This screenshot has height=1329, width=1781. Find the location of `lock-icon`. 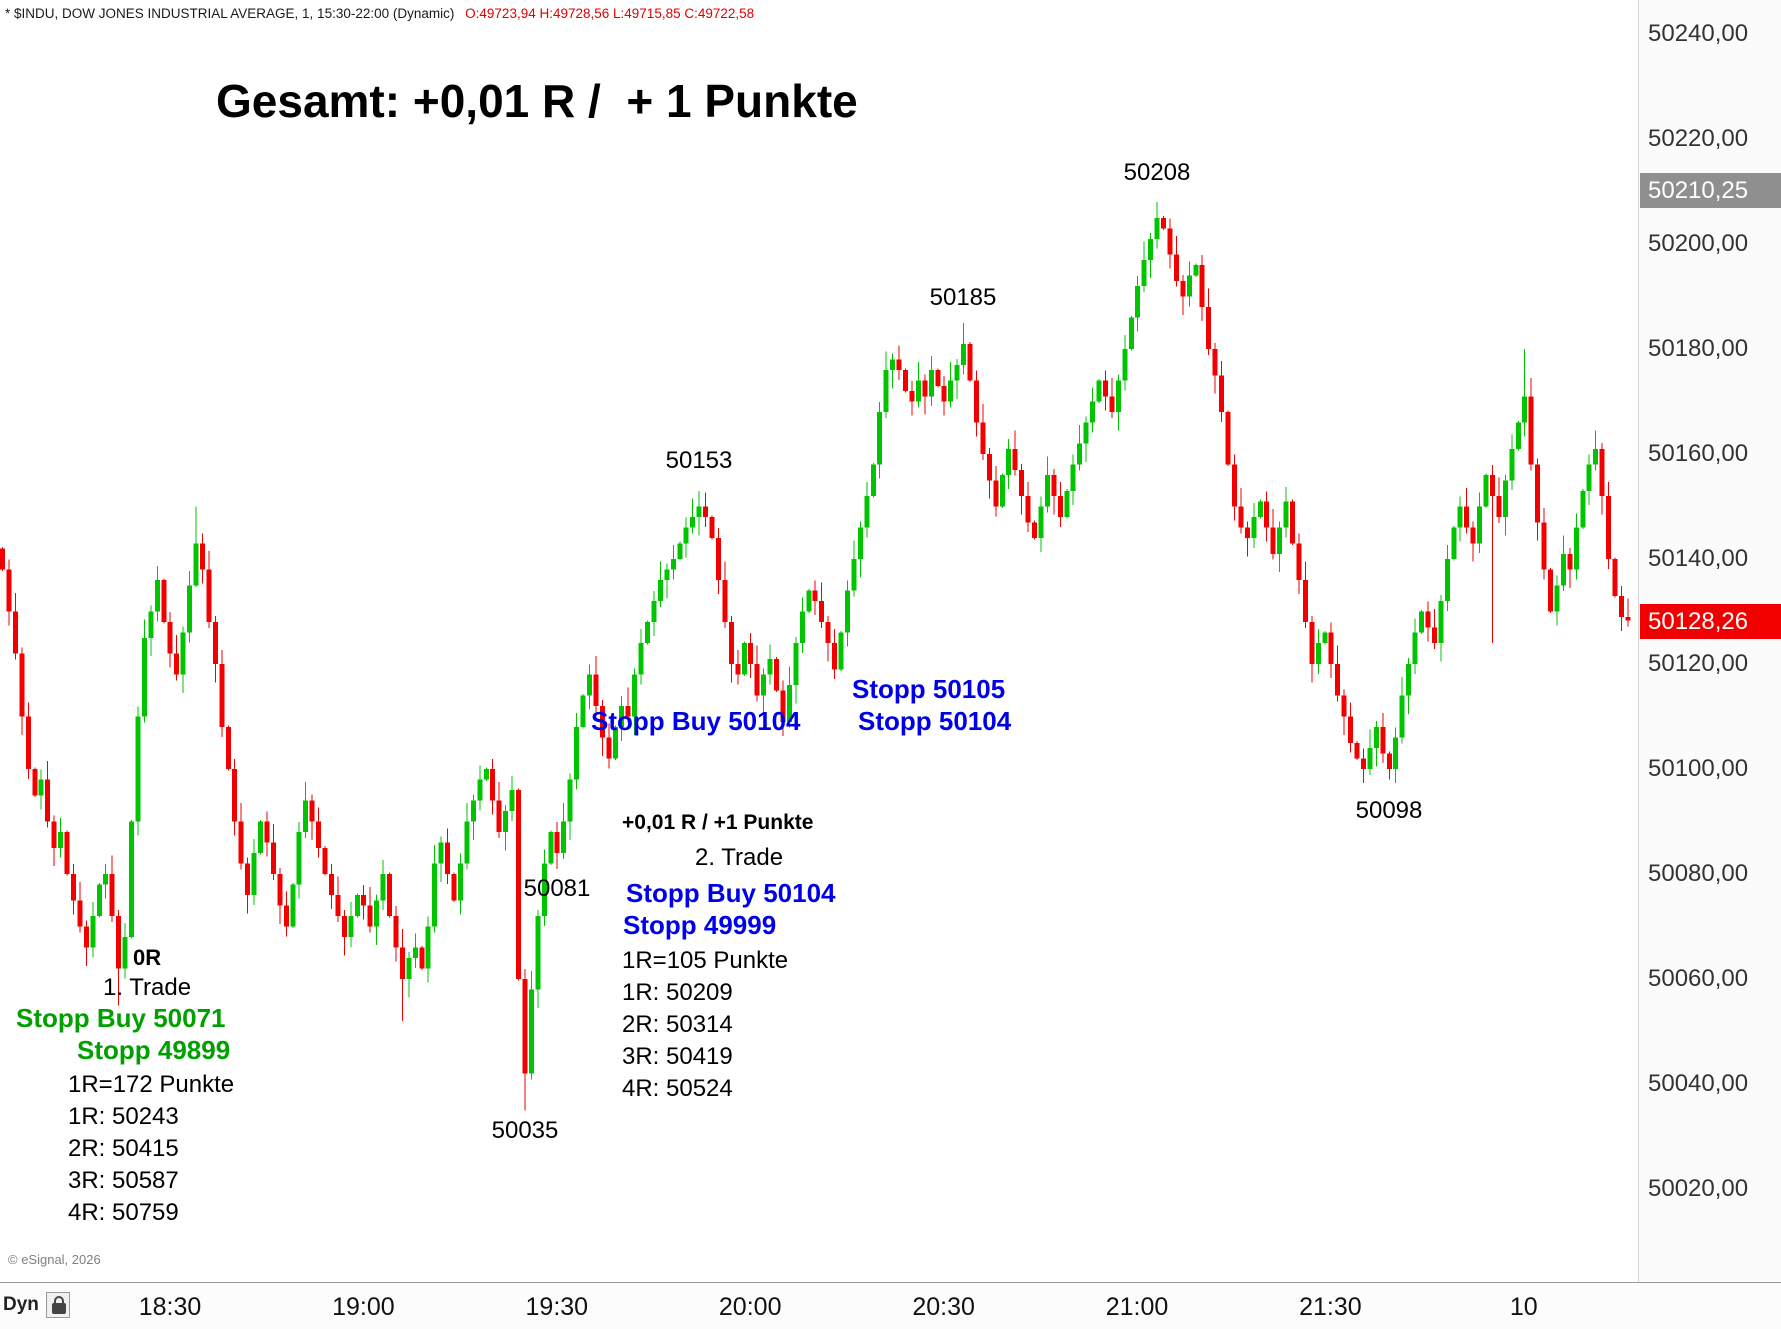

lock-icon is located at coordinates (57, 1305).